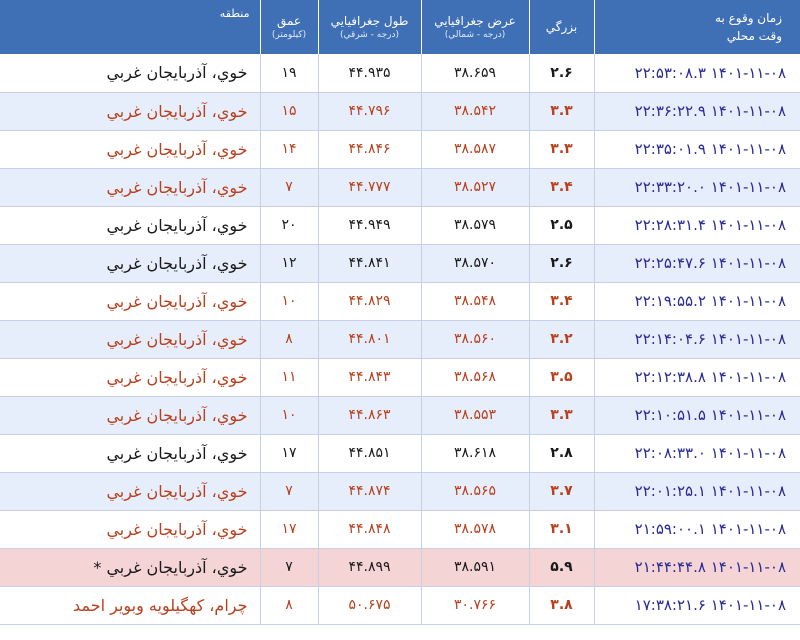 The image size is (800, 640). I want to click on cell-longitude: ۴۴.۸۴۳, so click(369, 377).